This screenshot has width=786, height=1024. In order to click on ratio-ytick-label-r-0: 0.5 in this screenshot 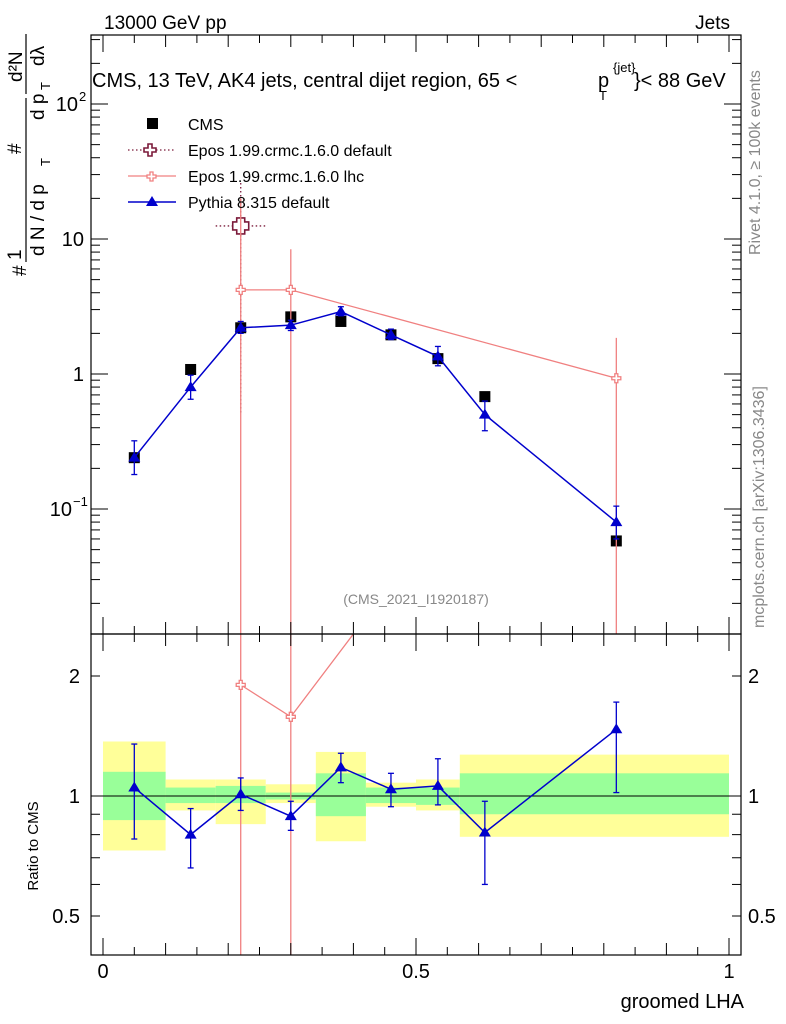, I will do `click(762, 917)`.